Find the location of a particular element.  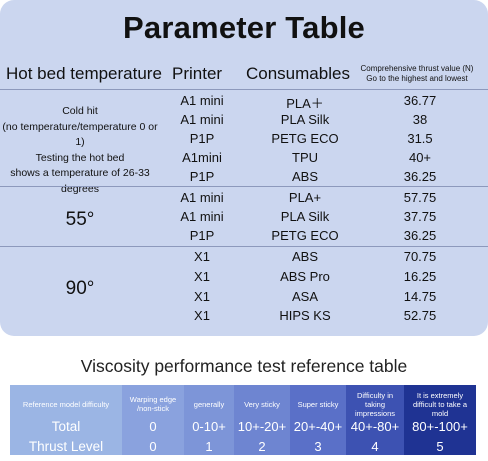

viscosity-column: generally 0-10+ 1 is located at coordinates (209, 420).